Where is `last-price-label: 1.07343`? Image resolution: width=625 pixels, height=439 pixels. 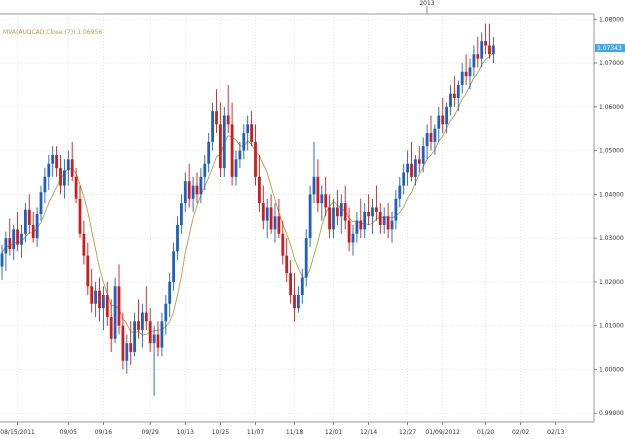 last-price-label: 1.07343 is located at coordinates (609, 48).